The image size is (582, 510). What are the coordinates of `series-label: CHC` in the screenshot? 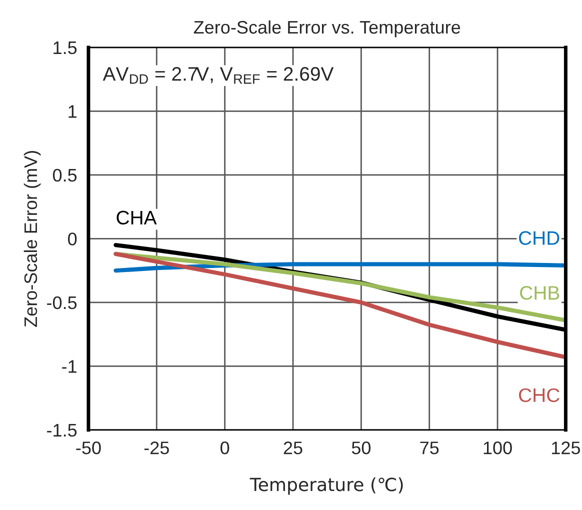 It's located at (539, 395).